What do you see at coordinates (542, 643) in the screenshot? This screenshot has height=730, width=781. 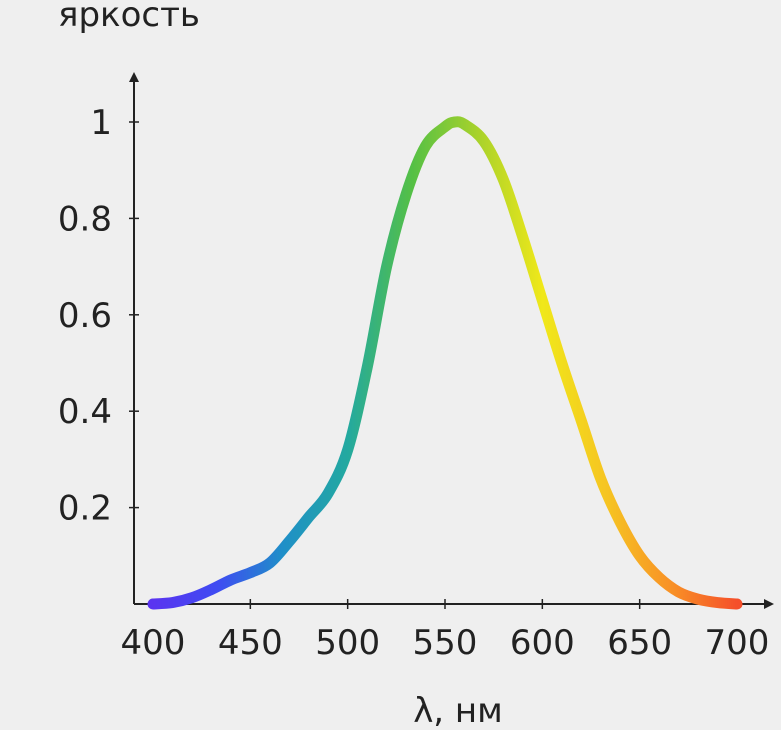 I see `x-tick-label: 600` at bounding box center [542, 643].